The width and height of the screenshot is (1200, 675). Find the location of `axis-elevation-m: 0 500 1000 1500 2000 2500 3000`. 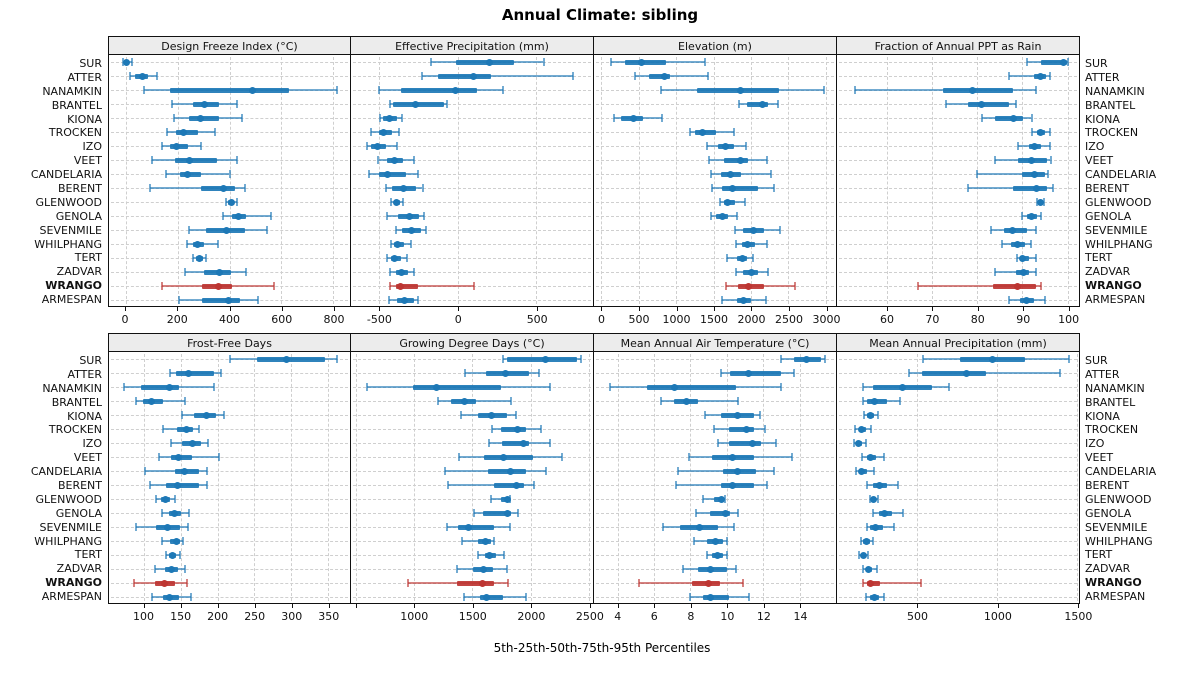

axis-elevation-m: 0 500 1000 1500 2000 2500 3000 is located at coordinates (717, 319).